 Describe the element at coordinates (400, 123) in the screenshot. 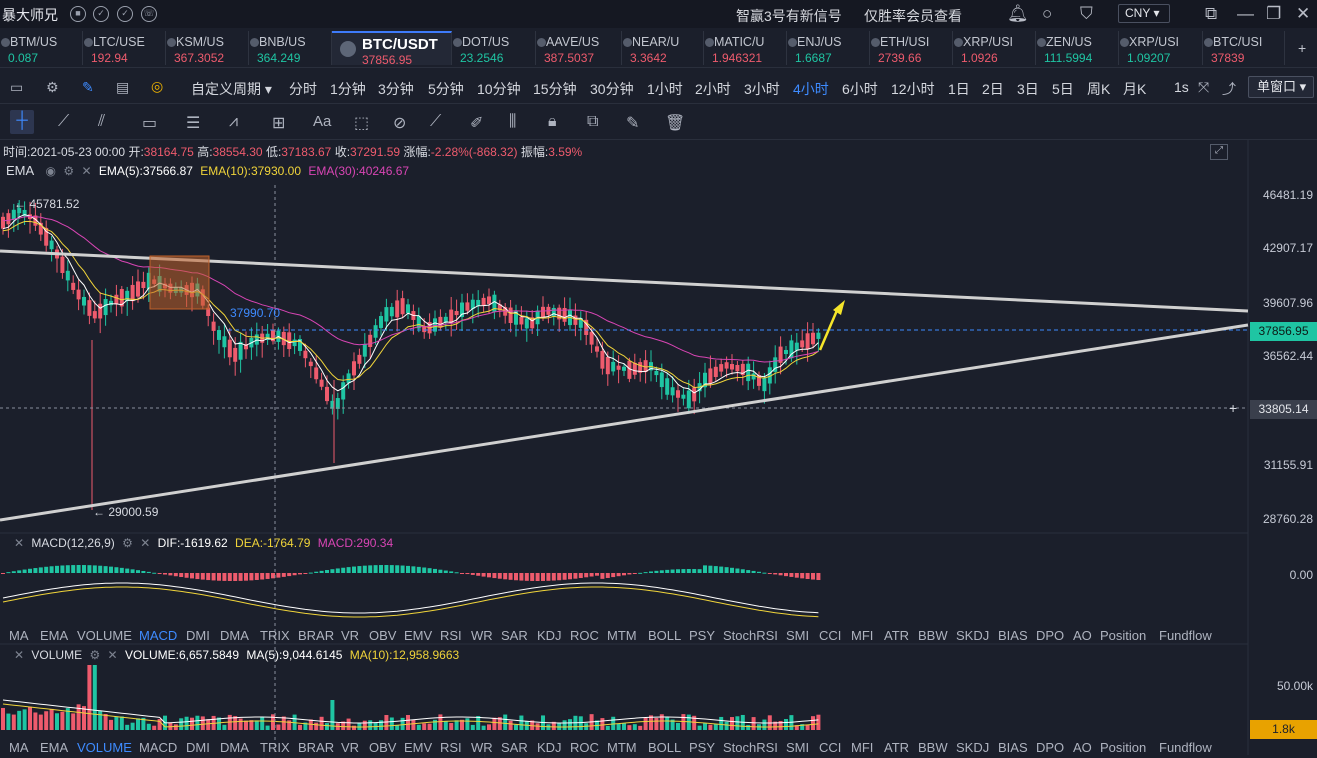

I see `eraser-tool-icon: ⊘` at that location.